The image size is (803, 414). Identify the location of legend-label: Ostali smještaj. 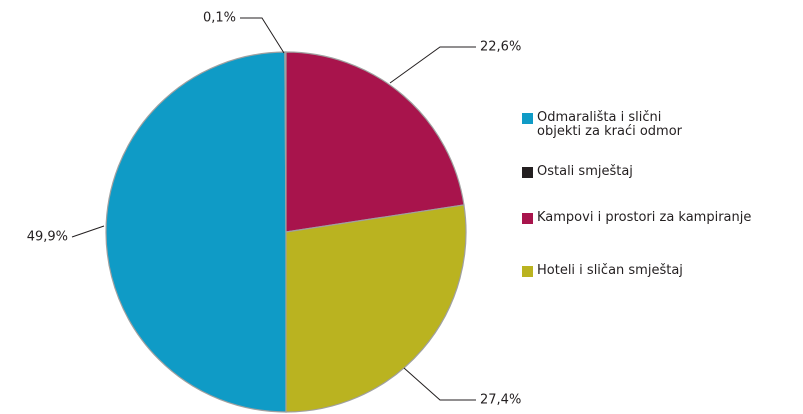
(585, 171).